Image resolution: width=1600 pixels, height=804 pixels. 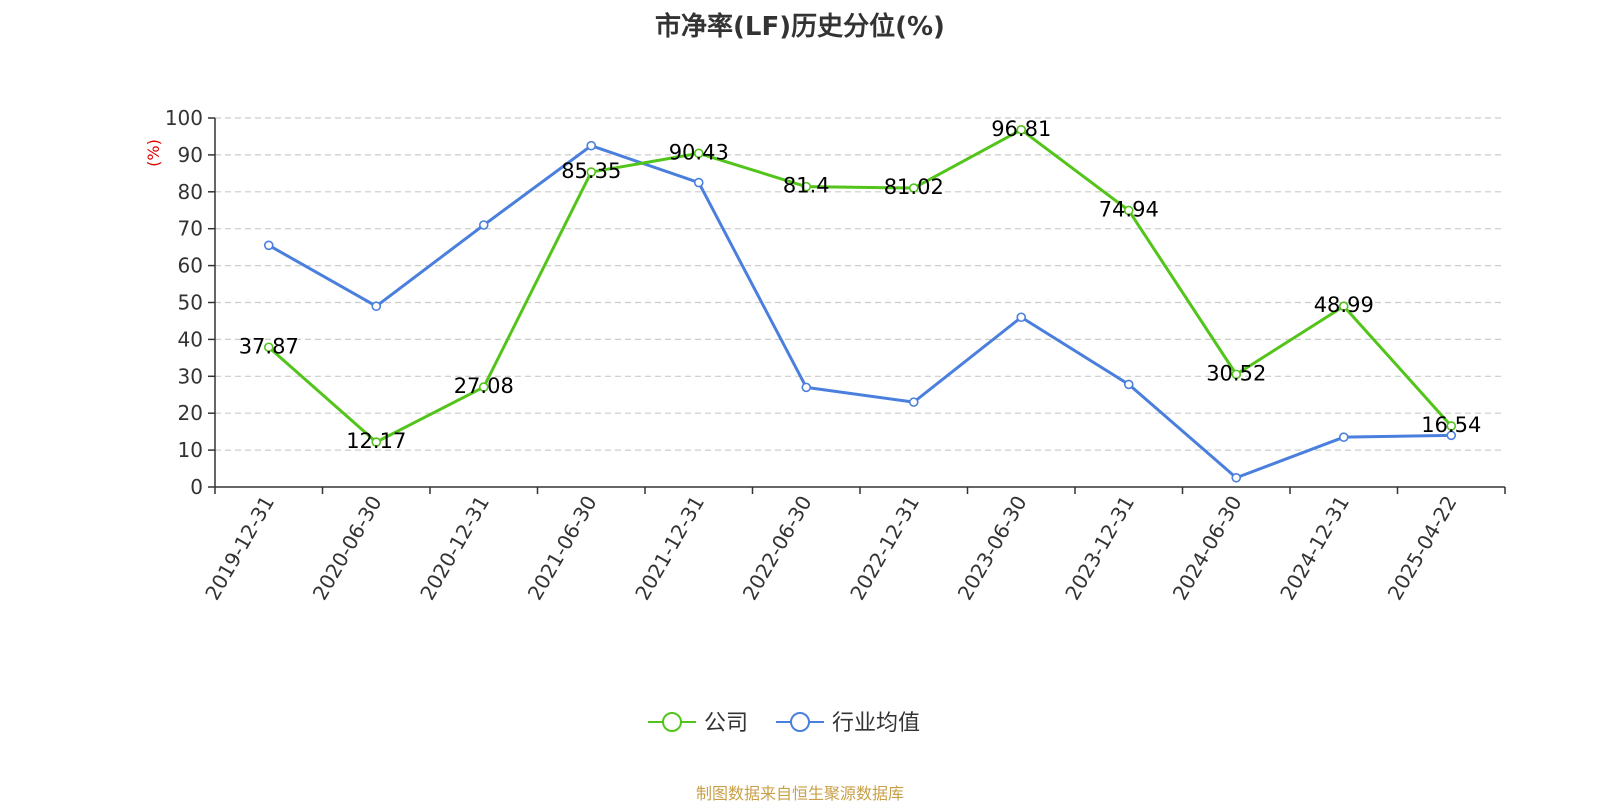 I want to click on legend-item-label: 公司, so click(x=726, y=723).